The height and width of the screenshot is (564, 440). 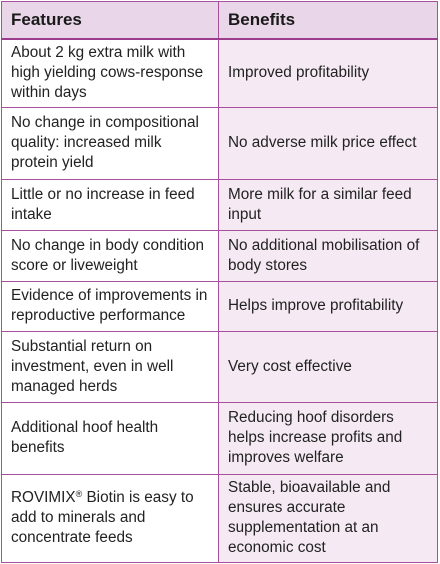 I want to click on benefit-cell: No adverse milk price effect, so click(x=328, y=143).